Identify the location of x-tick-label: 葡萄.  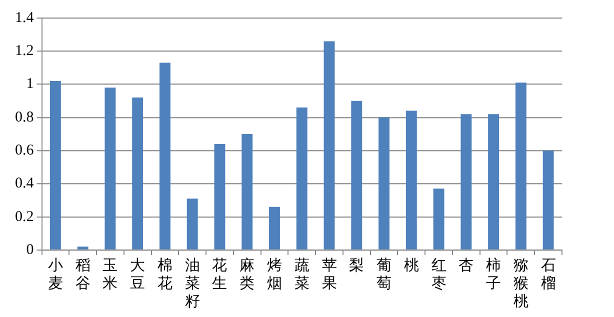
(384, 274).